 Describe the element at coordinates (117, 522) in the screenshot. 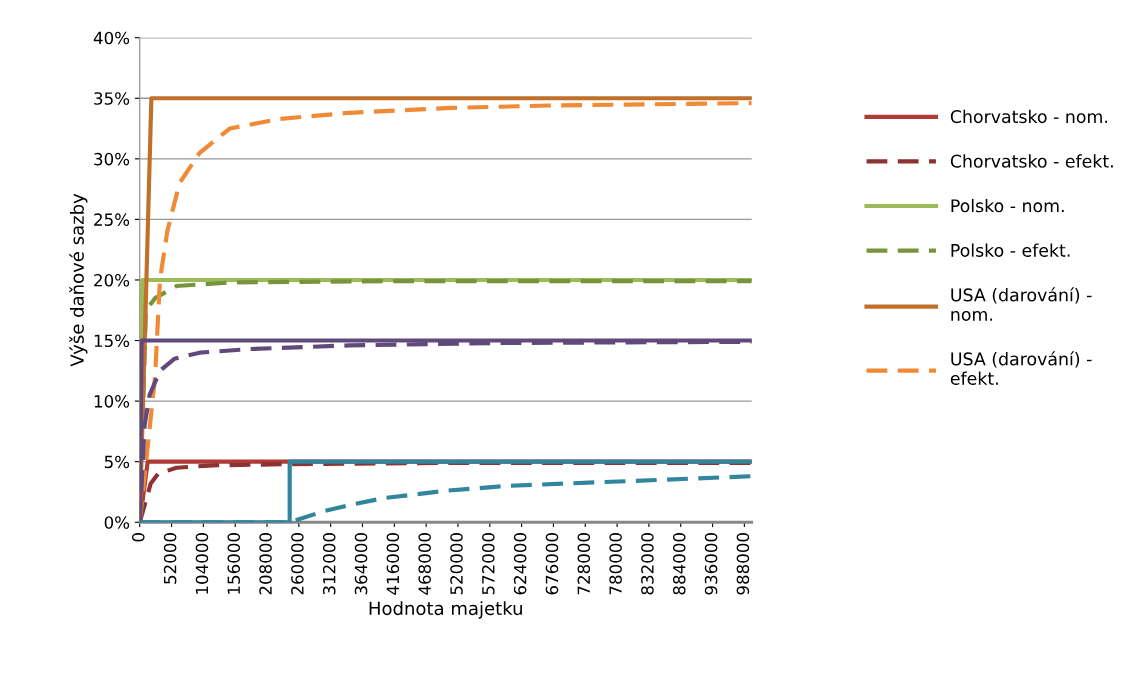

I see `y-tick-label: 0%` at that location.